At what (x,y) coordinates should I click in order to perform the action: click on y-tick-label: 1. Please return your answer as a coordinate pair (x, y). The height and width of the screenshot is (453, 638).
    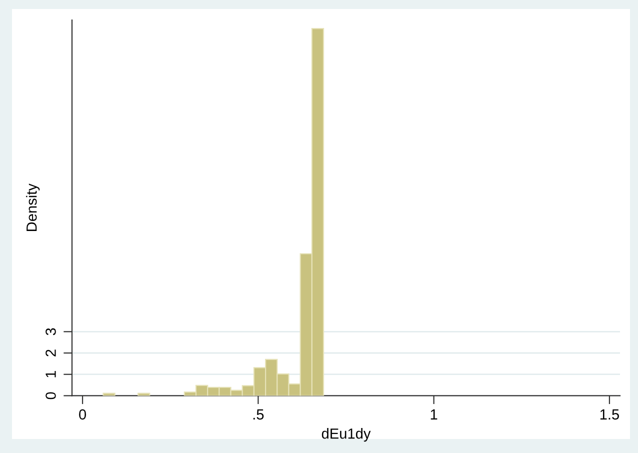
    Looking at the image, I should click on (51, 374).